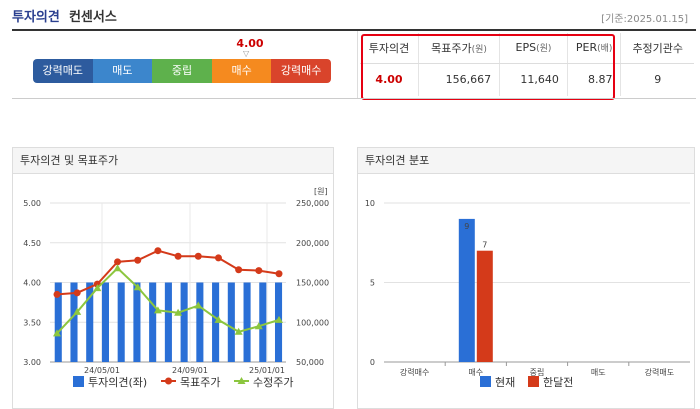 Image resolution: width=700 pixels, height=409 pixels. I want to click on section-header: 투자의견 컨센서스 [기준:2025.01.15], so click(354, 17).